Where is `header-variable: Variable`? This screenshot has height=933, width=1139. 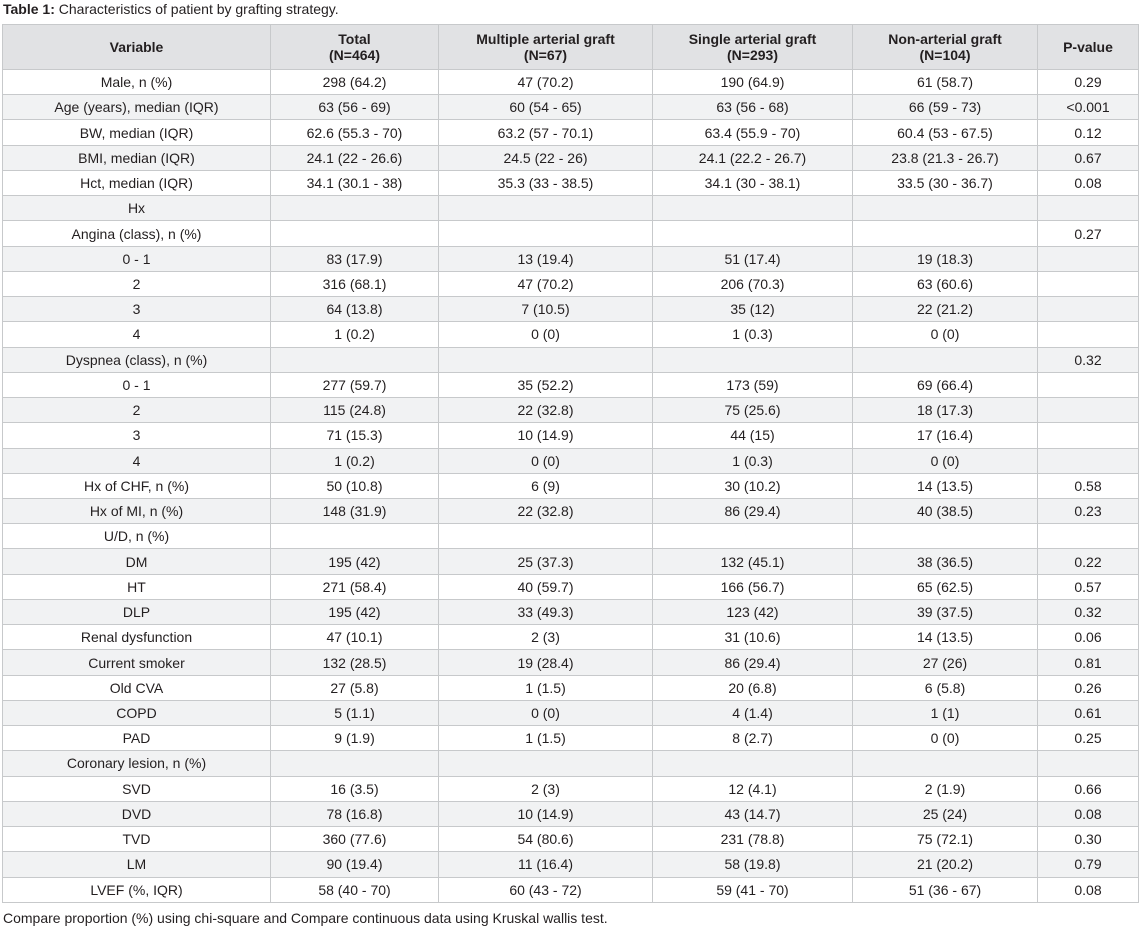
header-variable: Variable is located at coordinates (136, 47).